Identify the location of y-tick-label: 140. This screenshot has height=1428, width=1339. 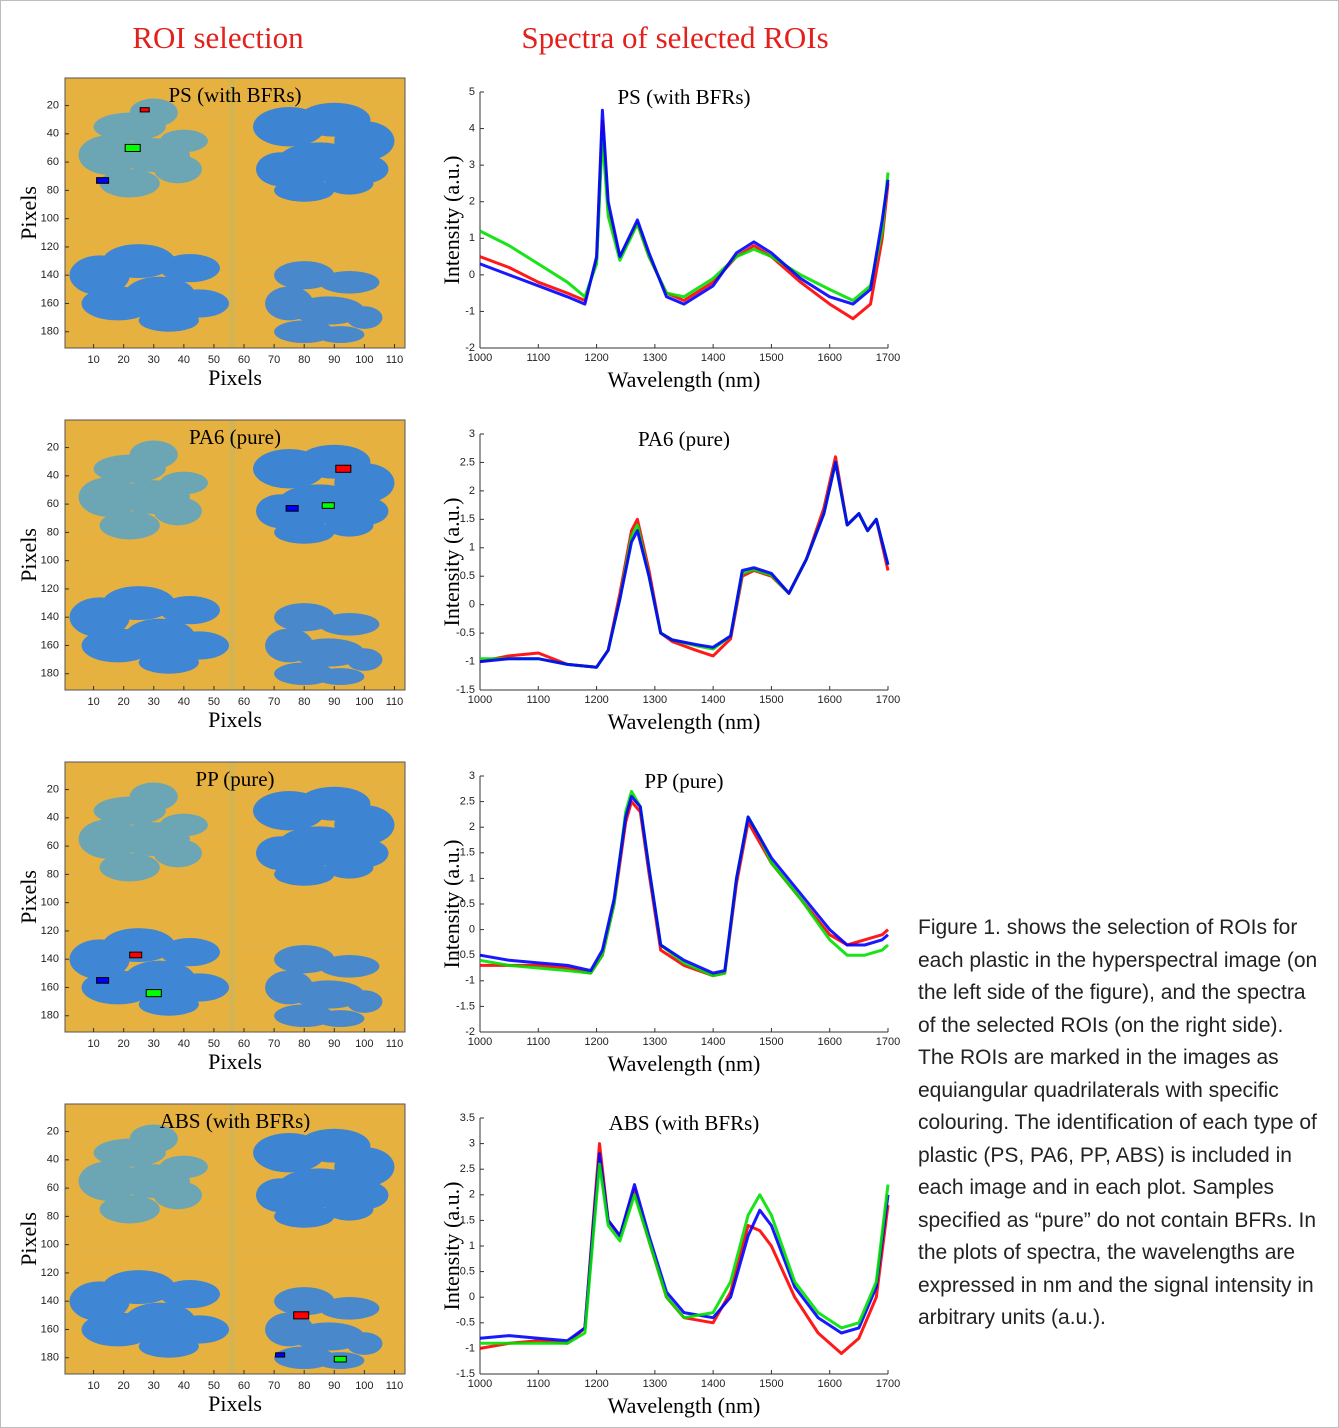
(50, 1301).